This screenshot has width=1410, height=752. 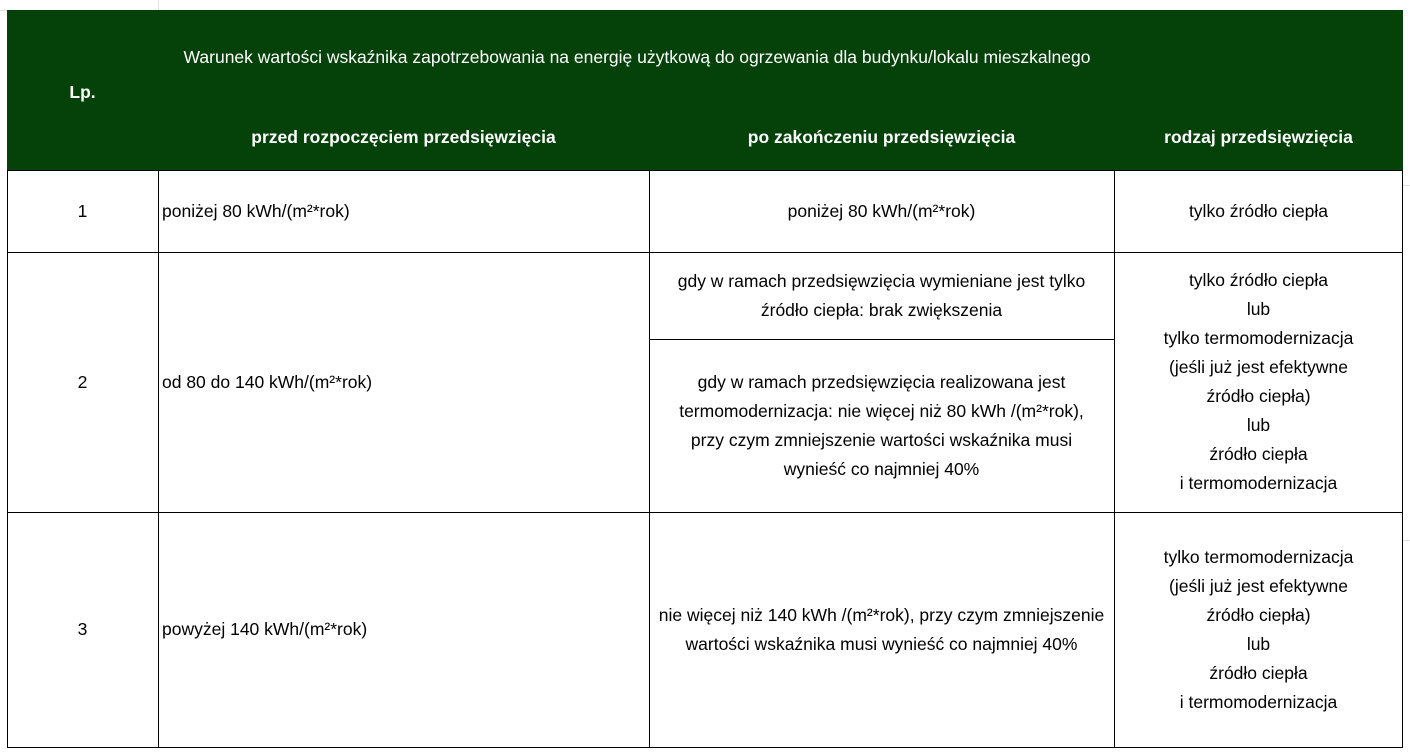 I want to click on row1-after: poniżej 80 kWh/(m²*rok), so click(x=881, y=210).